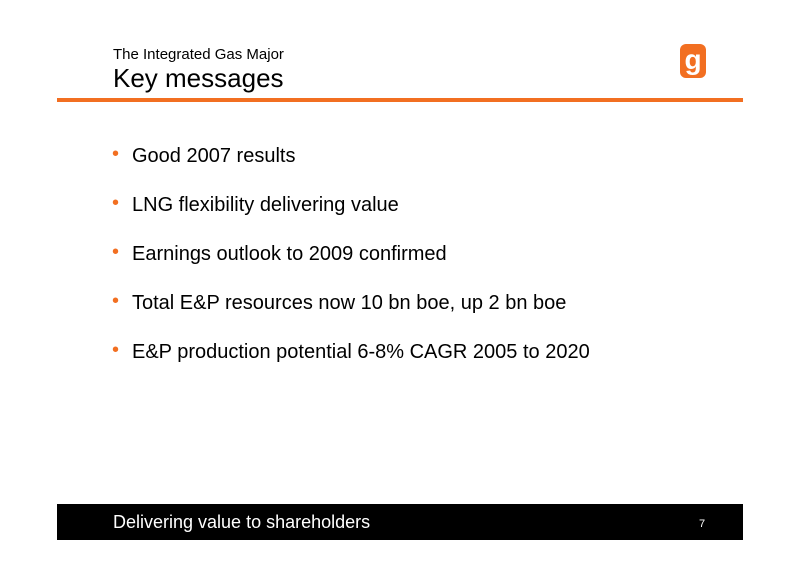 This screenshot has width=800, height=566. I want to click on header-rule, so click(400, 100).